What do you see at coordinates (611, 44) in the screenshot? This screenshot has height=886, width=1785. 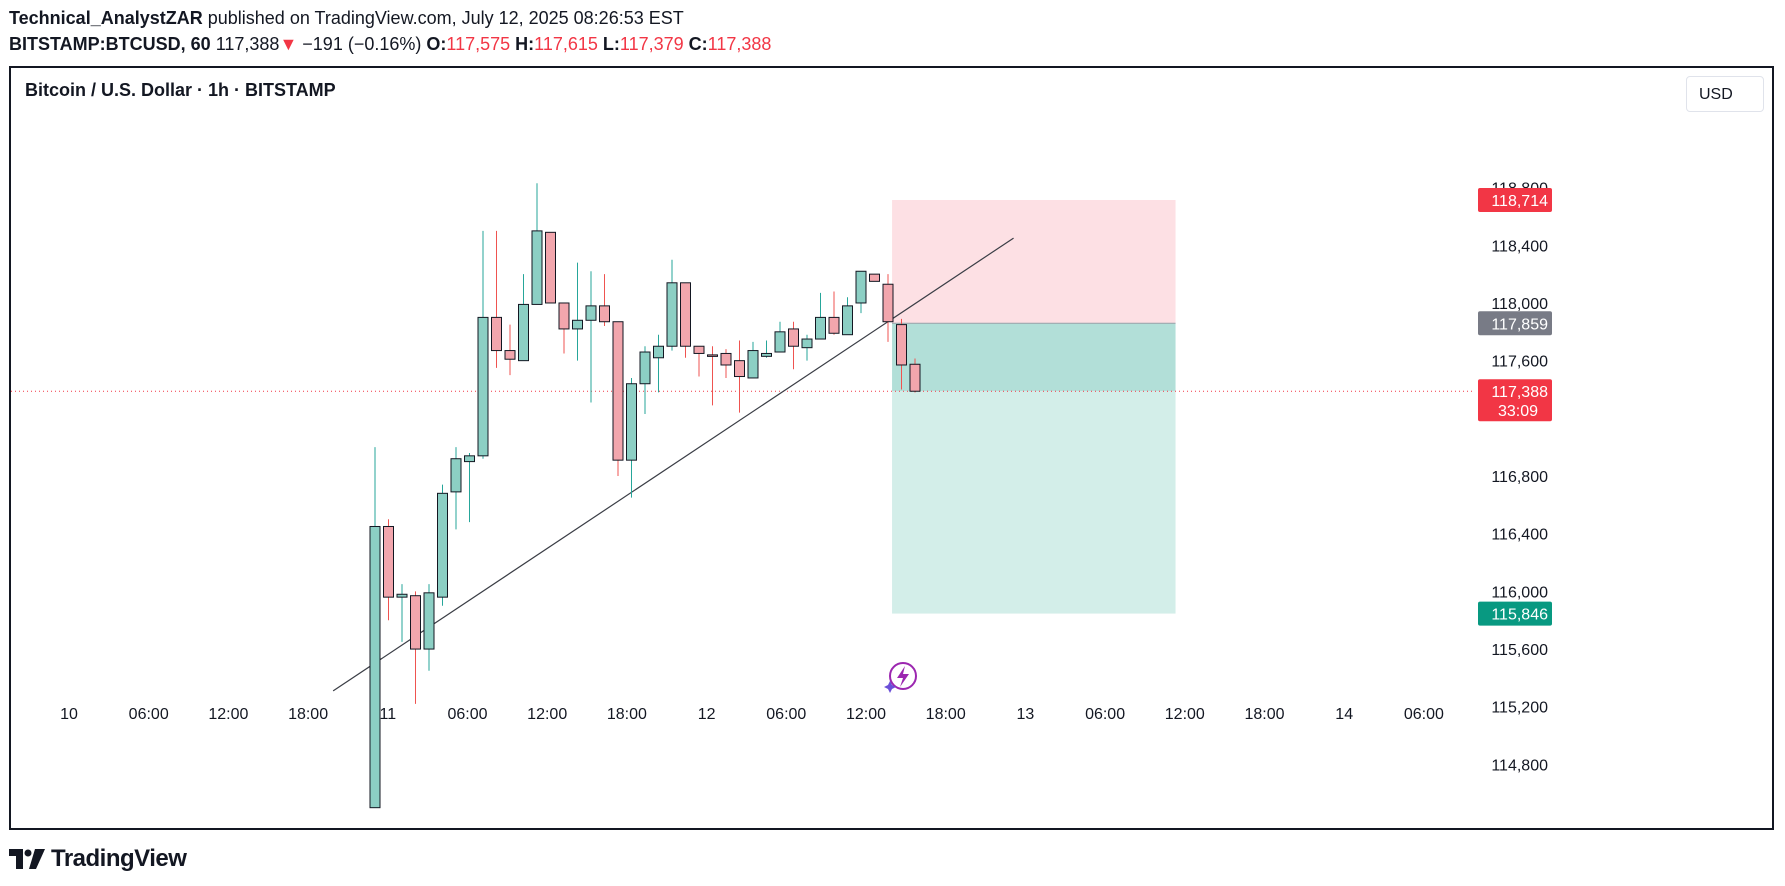 I see `low-label: L:` at bounding box center [611, 44].